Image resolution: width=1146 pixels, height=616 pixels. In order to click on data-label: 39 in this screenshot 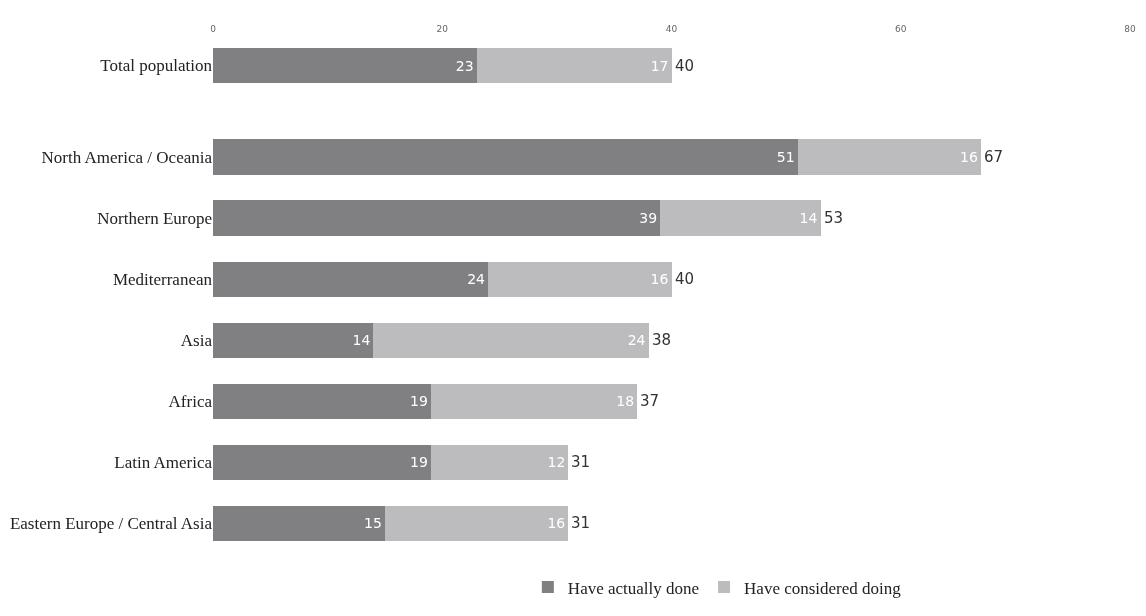, I will do `click(648, 218)`.